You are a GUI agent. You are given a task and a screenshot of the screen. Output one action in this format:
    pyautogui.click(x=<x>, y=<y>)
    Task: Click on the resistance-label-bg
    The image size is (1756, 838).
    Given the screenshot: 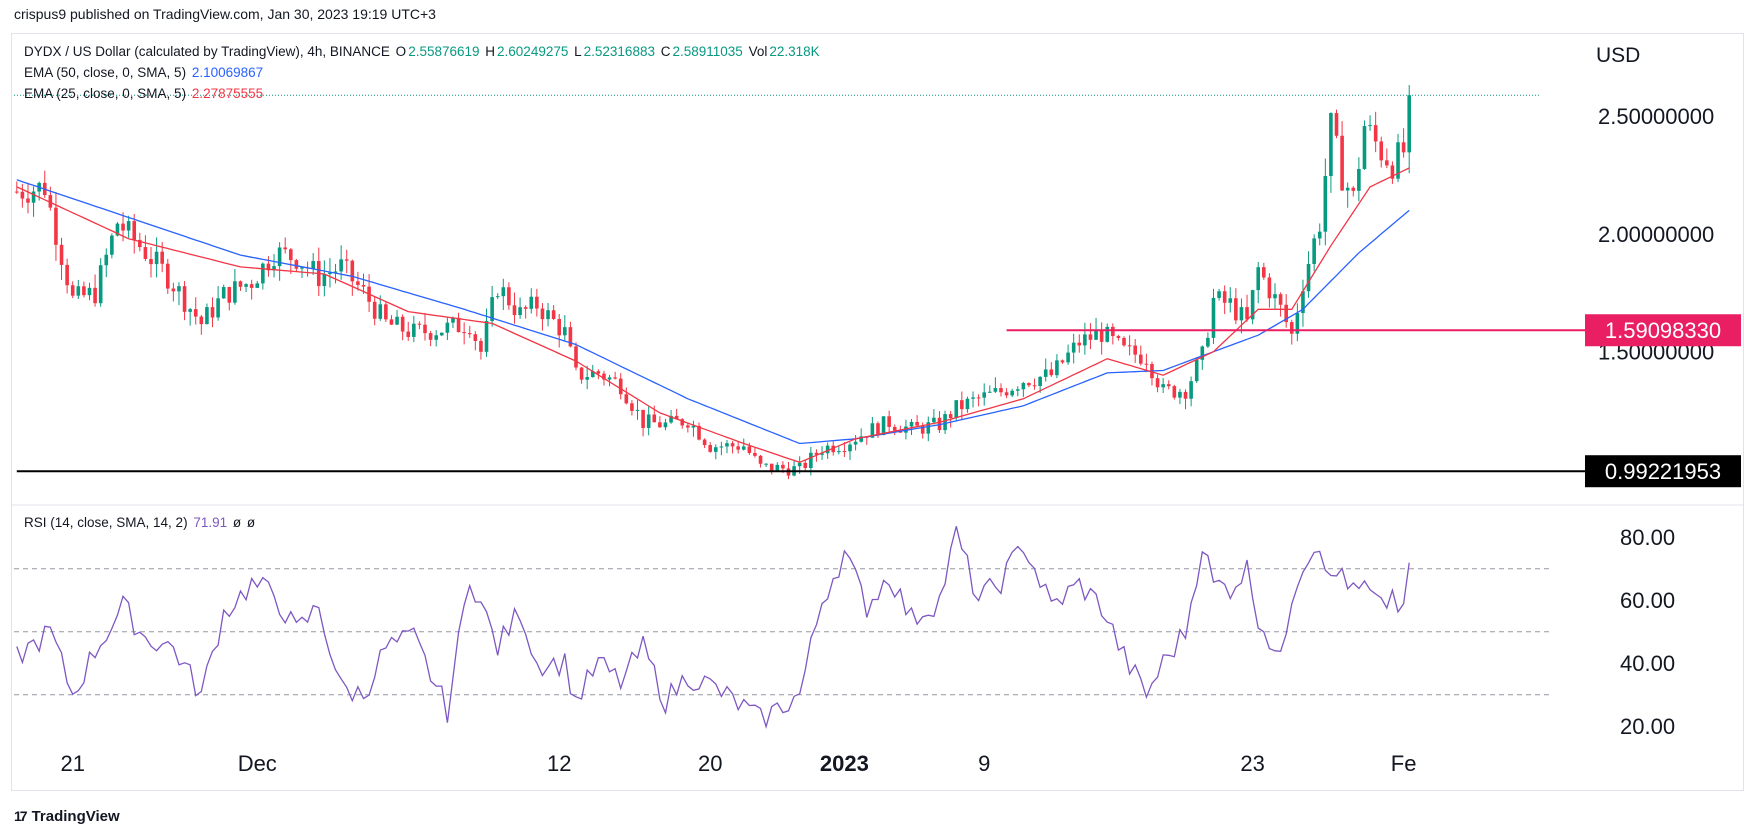 What is the action you would take?
    pyautogui.click(x=1663, y=330)
    